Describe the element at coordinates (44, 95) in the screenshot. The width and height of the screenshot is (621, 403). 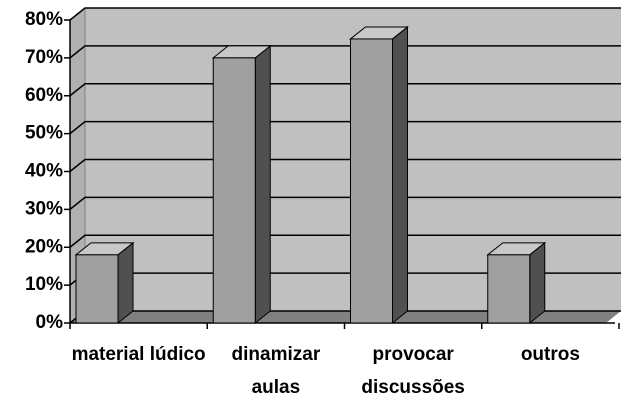
I see `y-tick-label: 60%` at that location.